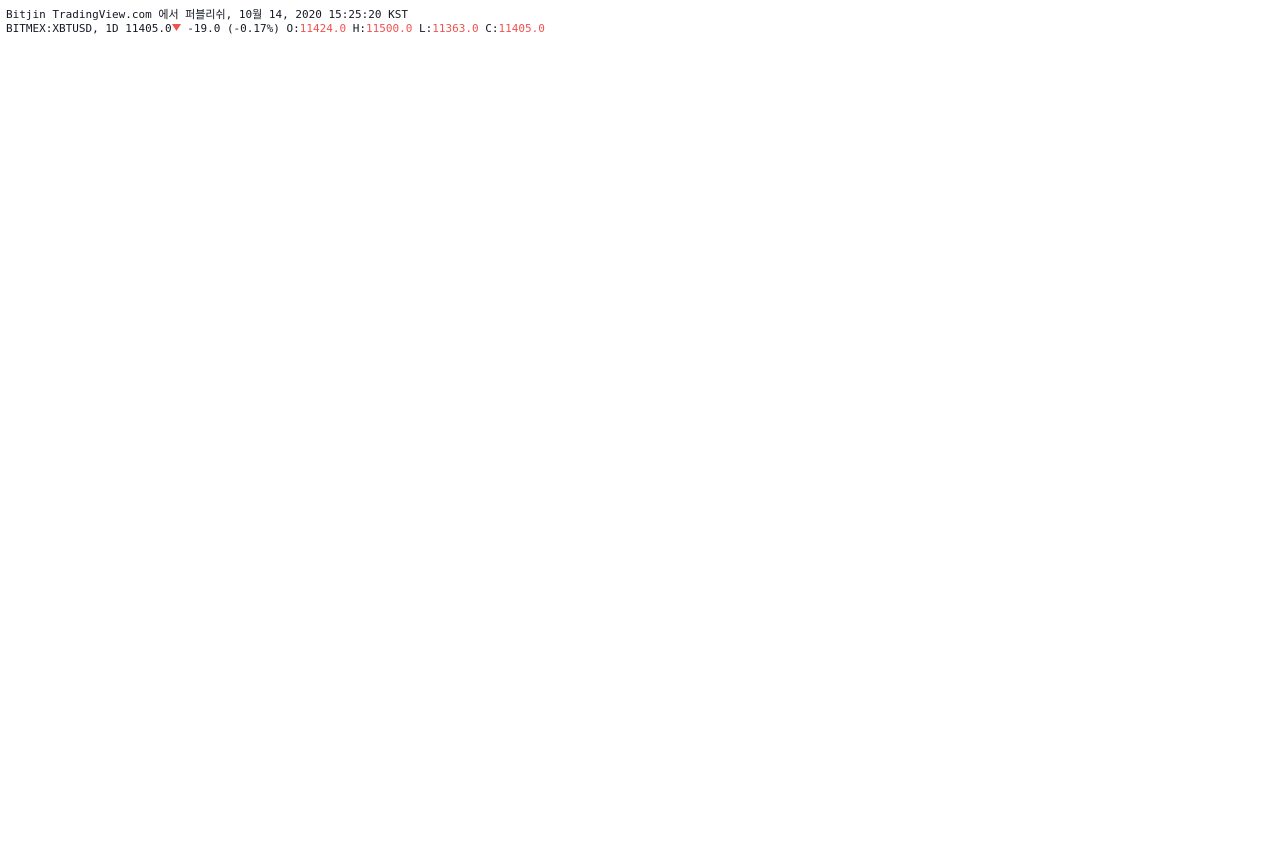  What do you see at coordinates (1252, 372) in the screenshot?
I see `y-tick-label: 12000.0` at bounding box center [1252, 372].